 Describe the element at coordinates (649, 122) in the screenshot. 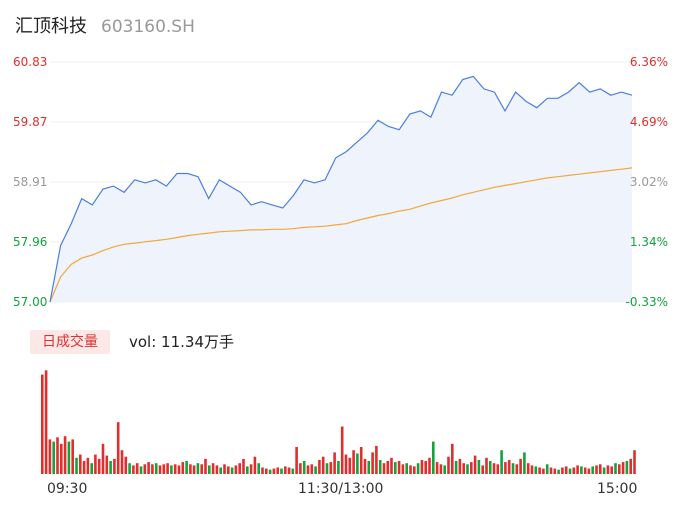

I see `pct-tick-label: 4.69%` at that location.